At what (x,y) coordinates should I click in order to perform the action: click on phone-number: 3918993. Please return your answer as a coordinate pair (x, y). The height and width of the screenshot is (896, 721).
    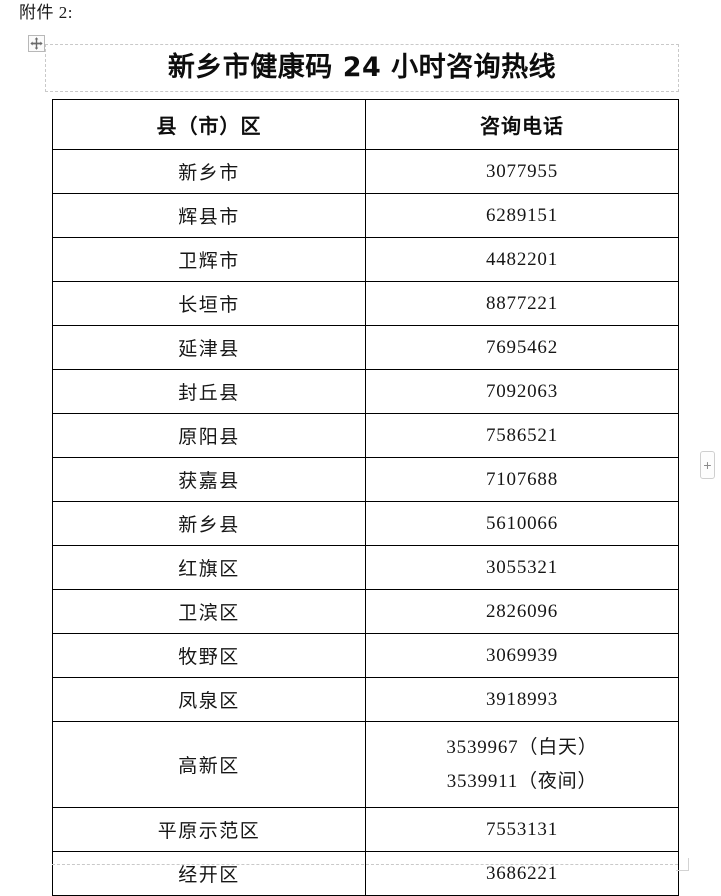
    Looking at the image, I should click on (522, 699).